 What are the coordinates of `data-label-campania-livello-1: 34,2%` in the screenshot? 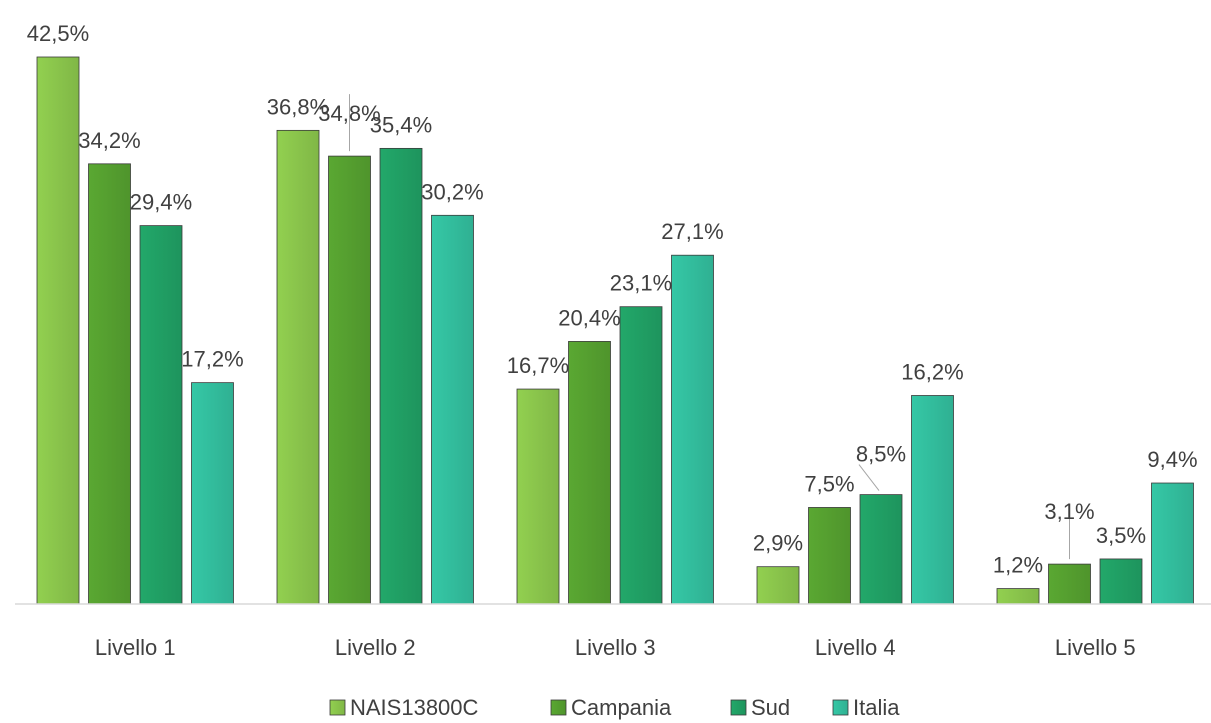 It's located at (109, 140).